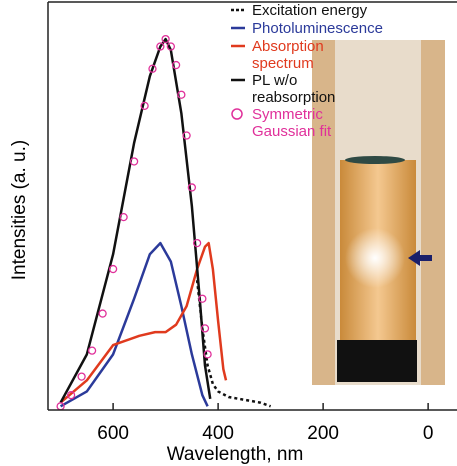 Image resolution: width=457 pixels, height=466 pixels. Describe the element at coordinates (218, 433) in the screenshot. I see `x-tick-label: 400` at that location.